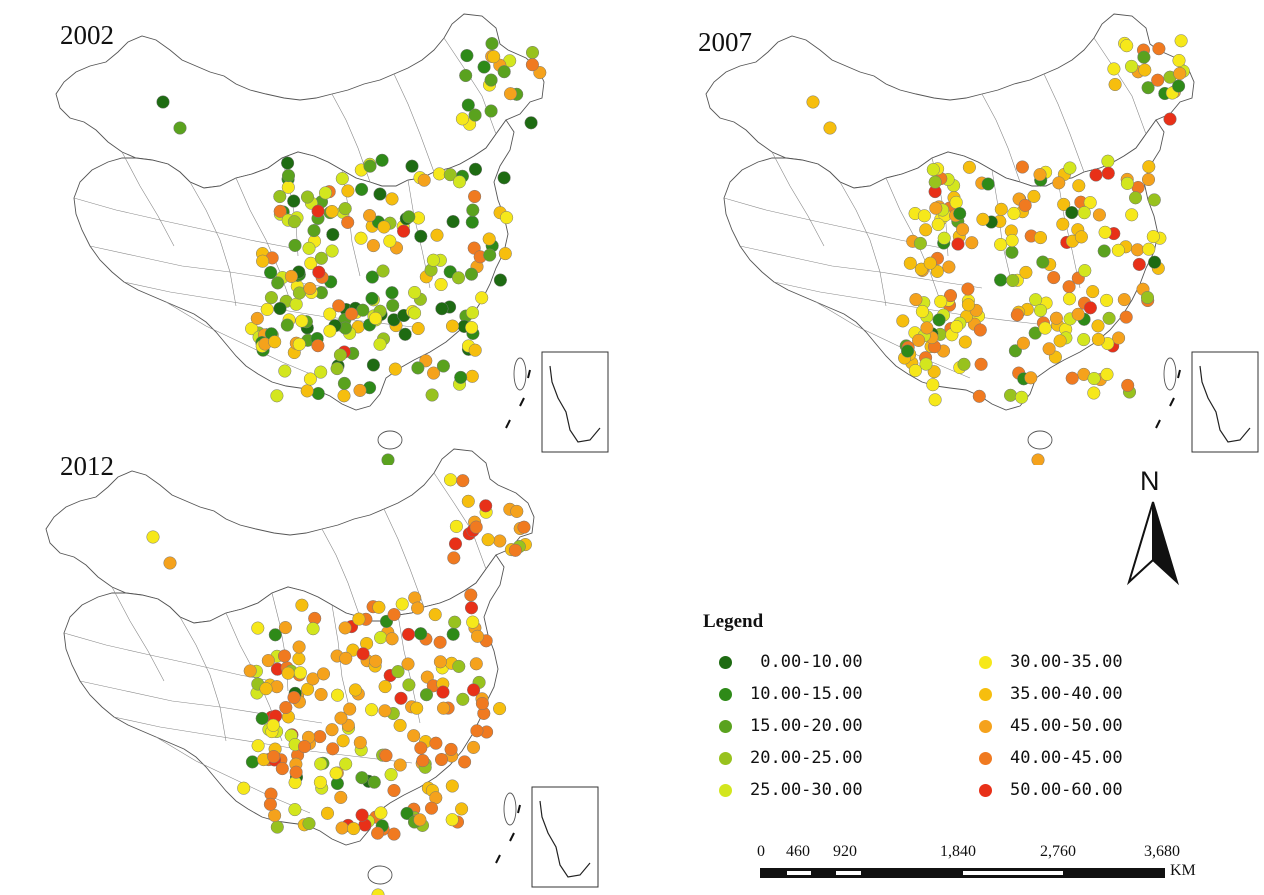 The height and width of the screenshot is (895, 1264). Describe the element at coordinates (498, 859) in the screenshot. I see `boundary-dash` at that location.